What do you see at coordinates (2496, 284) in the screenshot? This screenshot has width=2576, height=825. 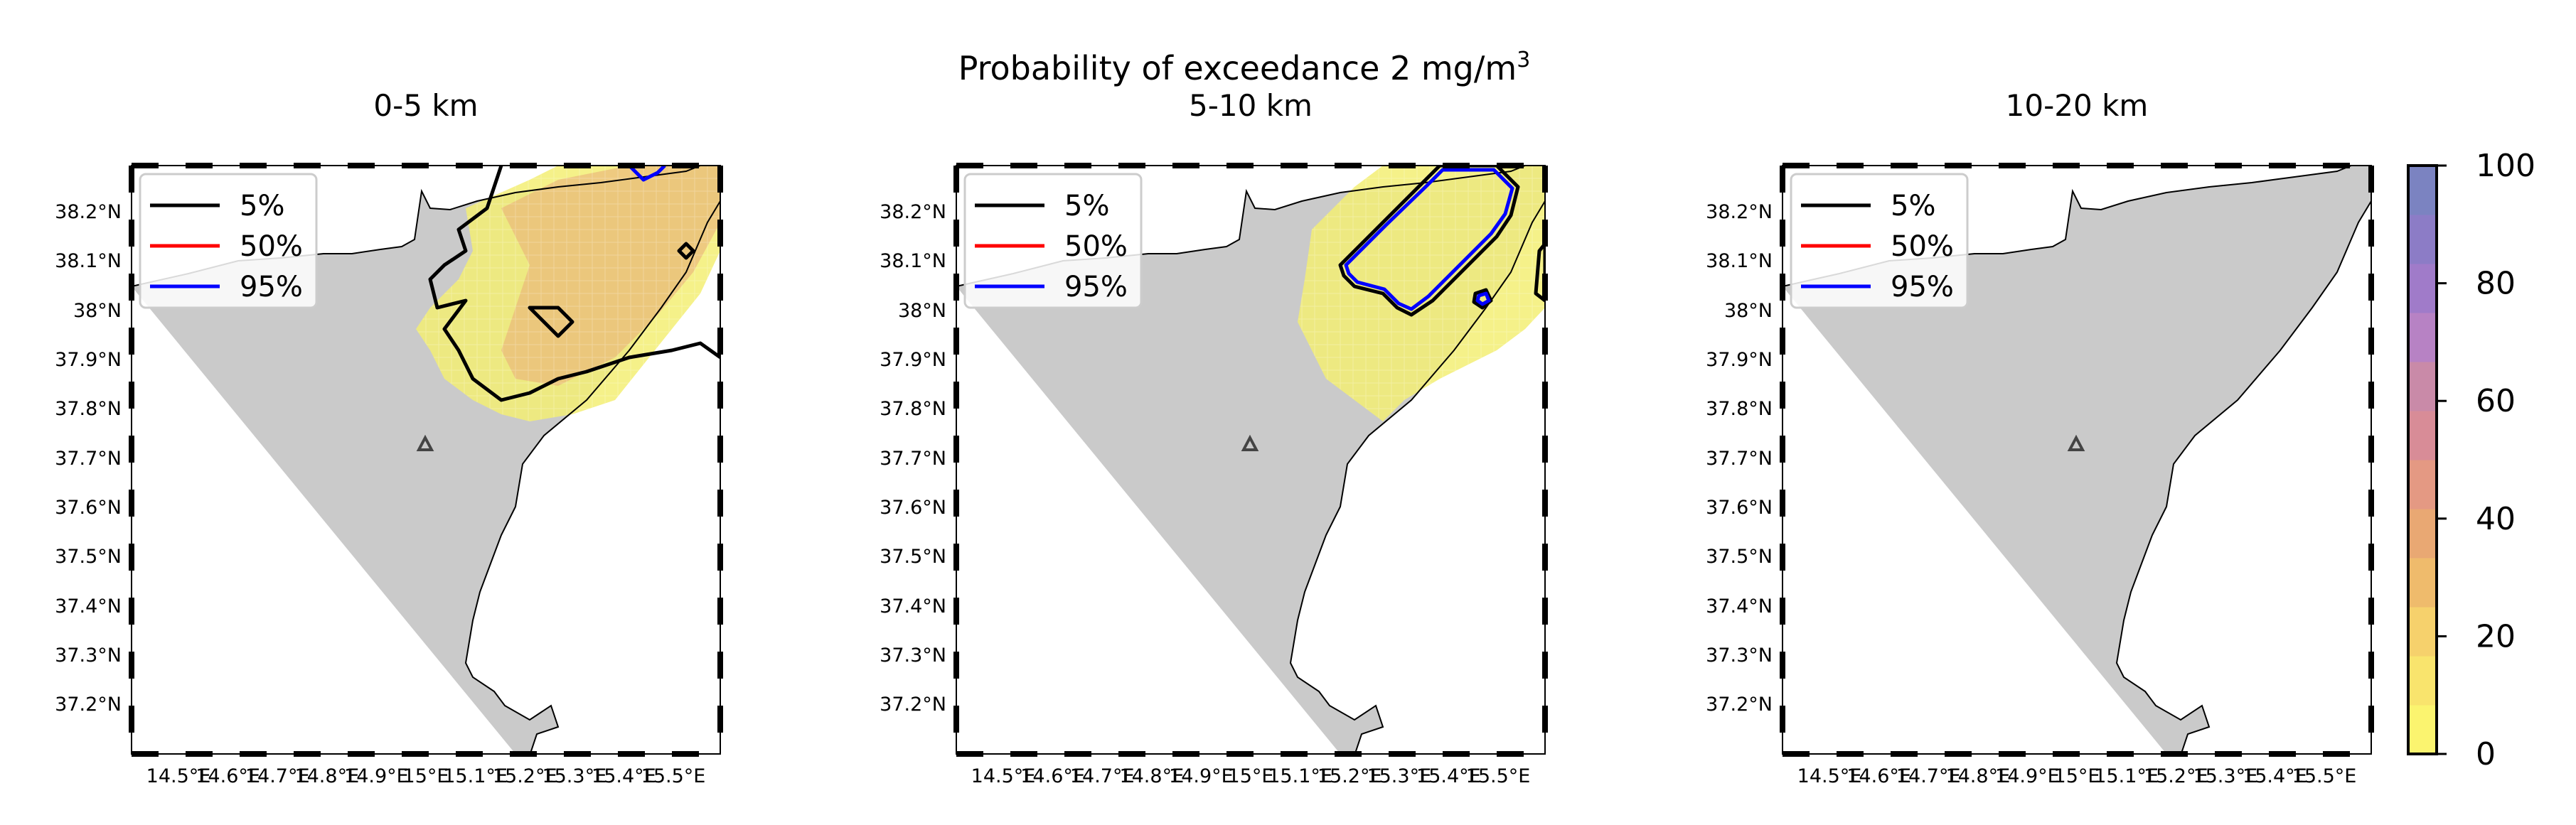 I see `colorbar-tick-label: 80` at bounding box center [2496, 284].